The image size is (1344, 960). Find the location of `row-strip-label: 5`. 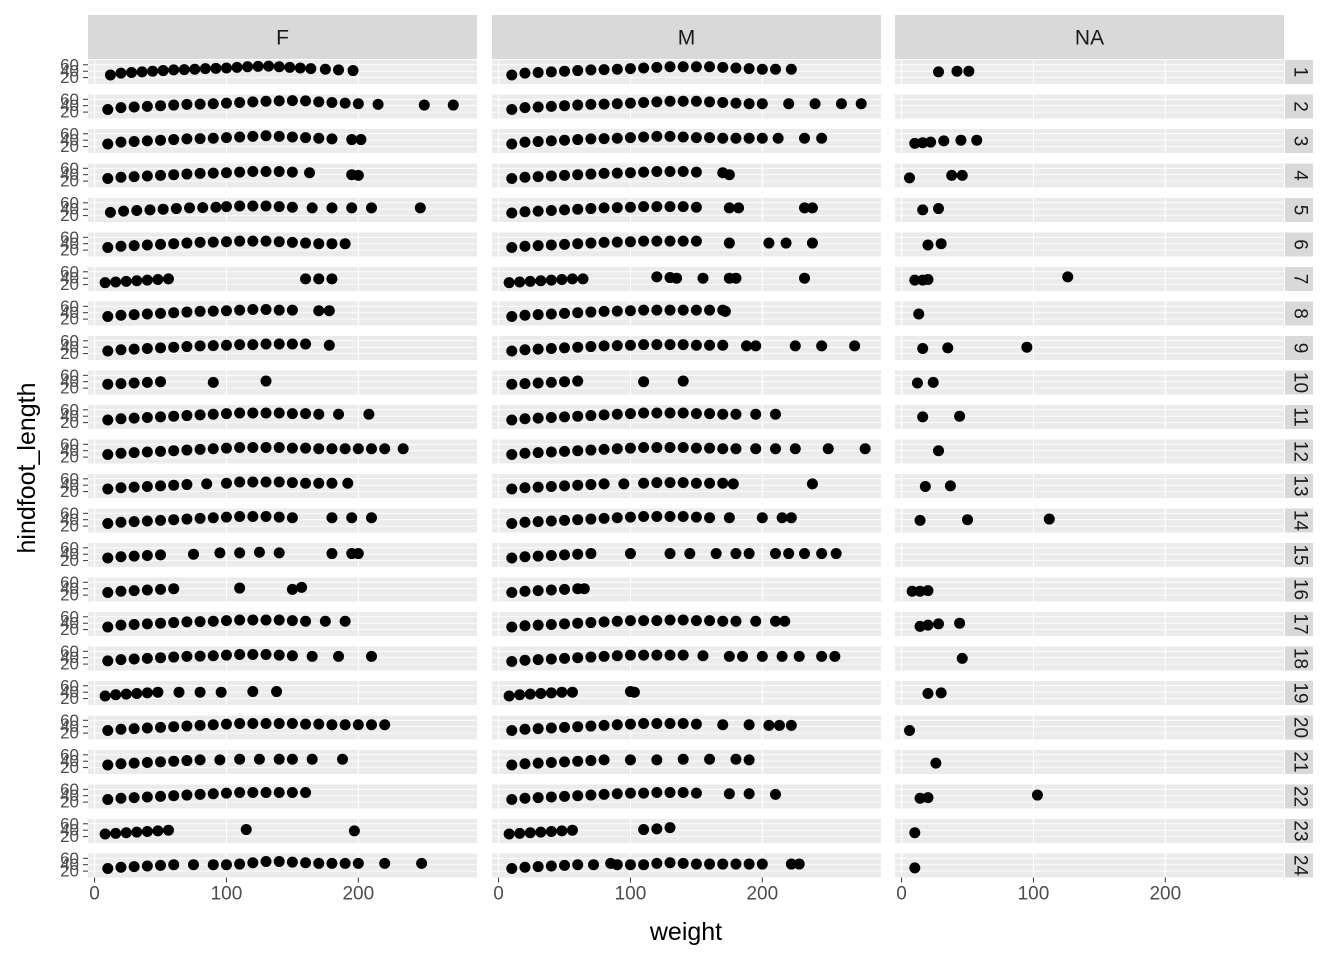

row-strip-label: 5 is located at coordinates (1300, 210).